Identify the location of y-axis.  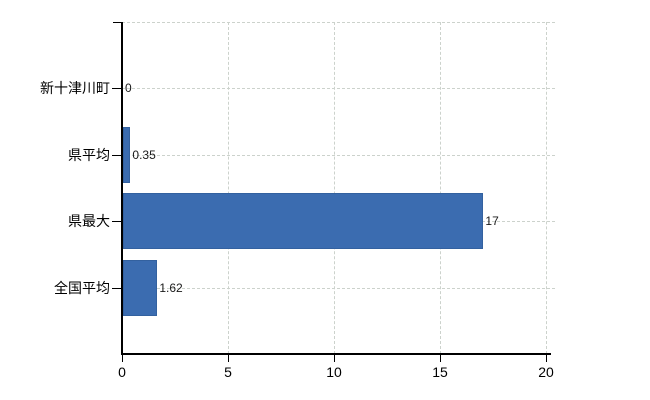
(122, 188).